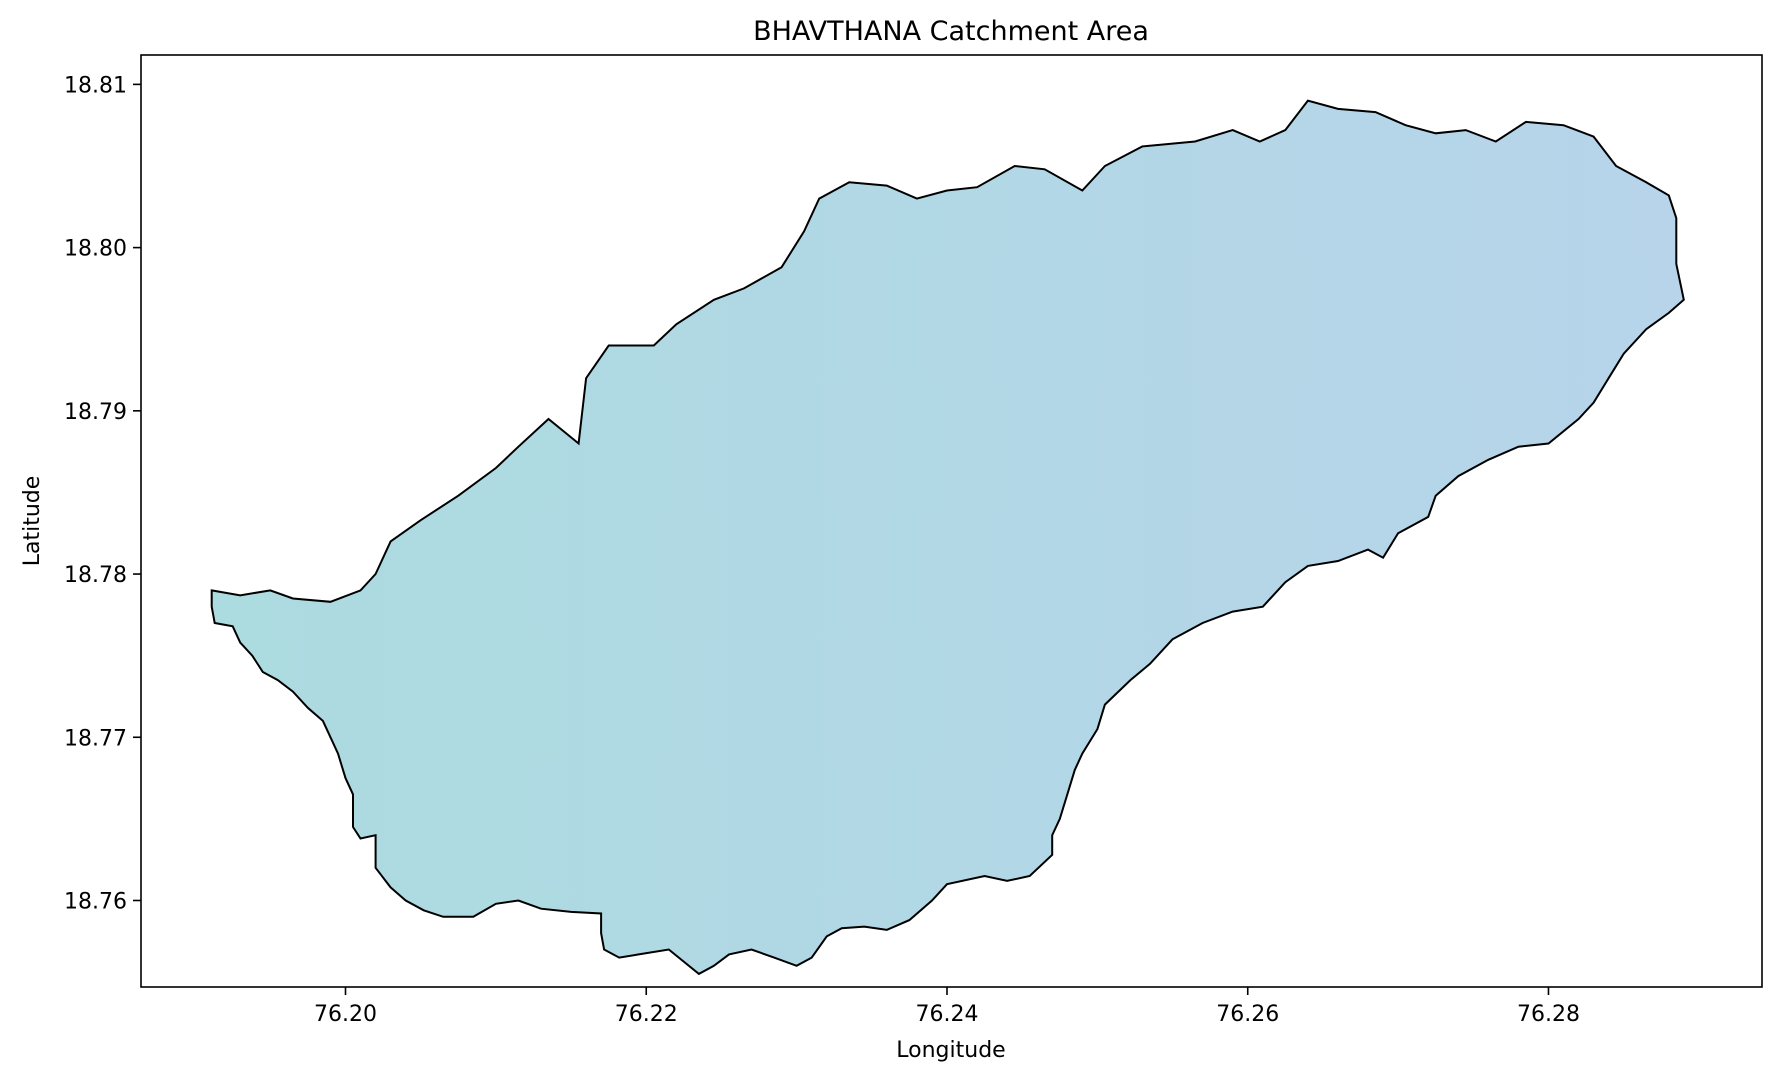  Describe the element at coordinates (345, 1014) in the screenshot. I see `x-tick-label: 76.20` at that location.